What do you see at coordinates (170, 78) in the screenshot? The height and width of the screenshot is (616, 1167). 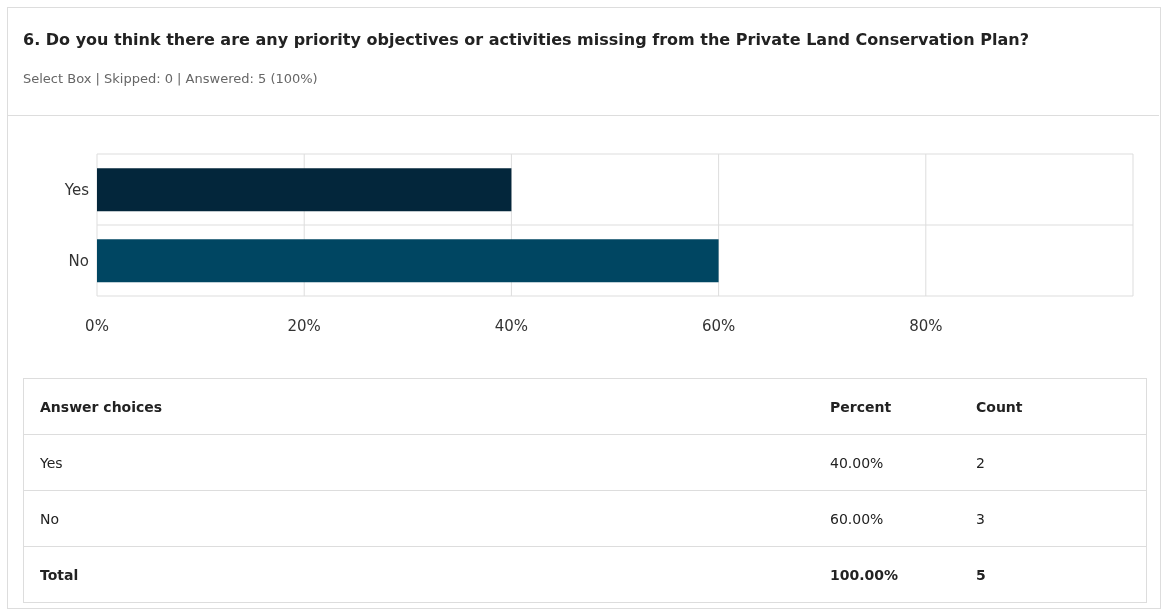 I see `chart-subtitle: Select Box | Skipped: 0 | Answered: 5 (100%)` at bounding box center [170, 78].